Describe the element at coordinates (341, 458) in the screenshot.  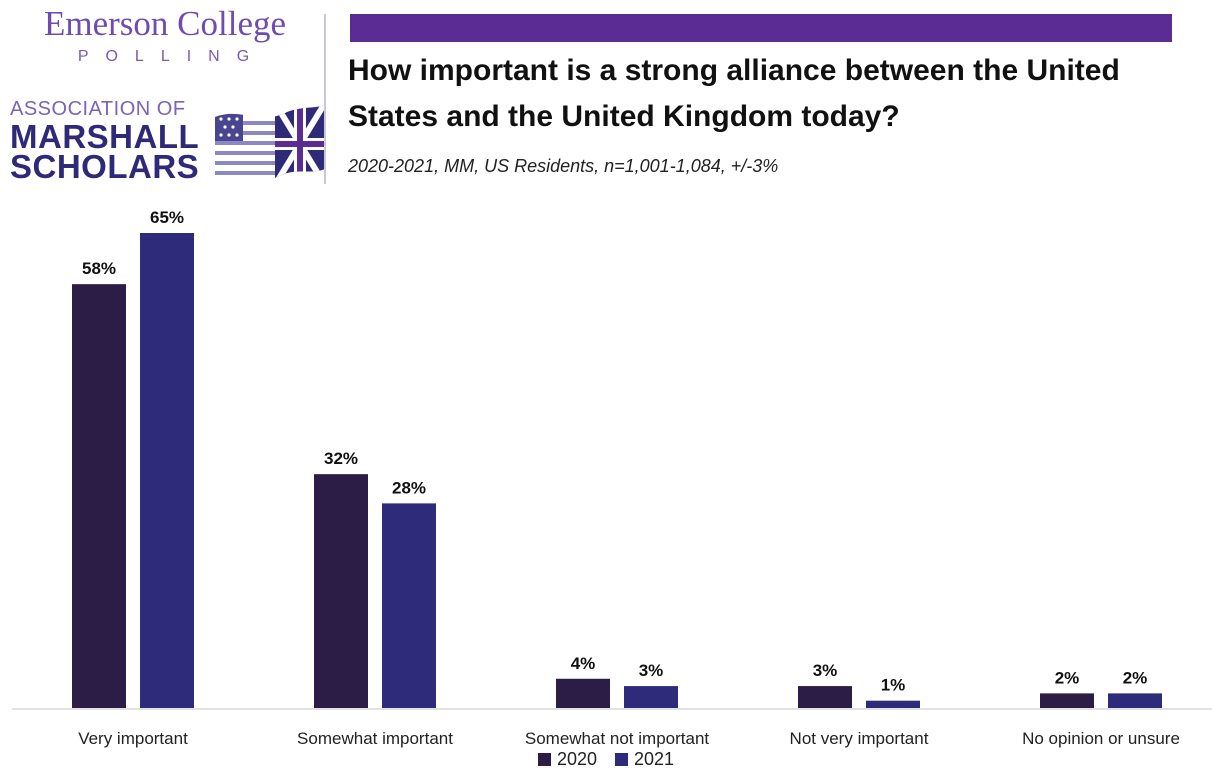
I see `data-label-2020-1: 32%` at that location.